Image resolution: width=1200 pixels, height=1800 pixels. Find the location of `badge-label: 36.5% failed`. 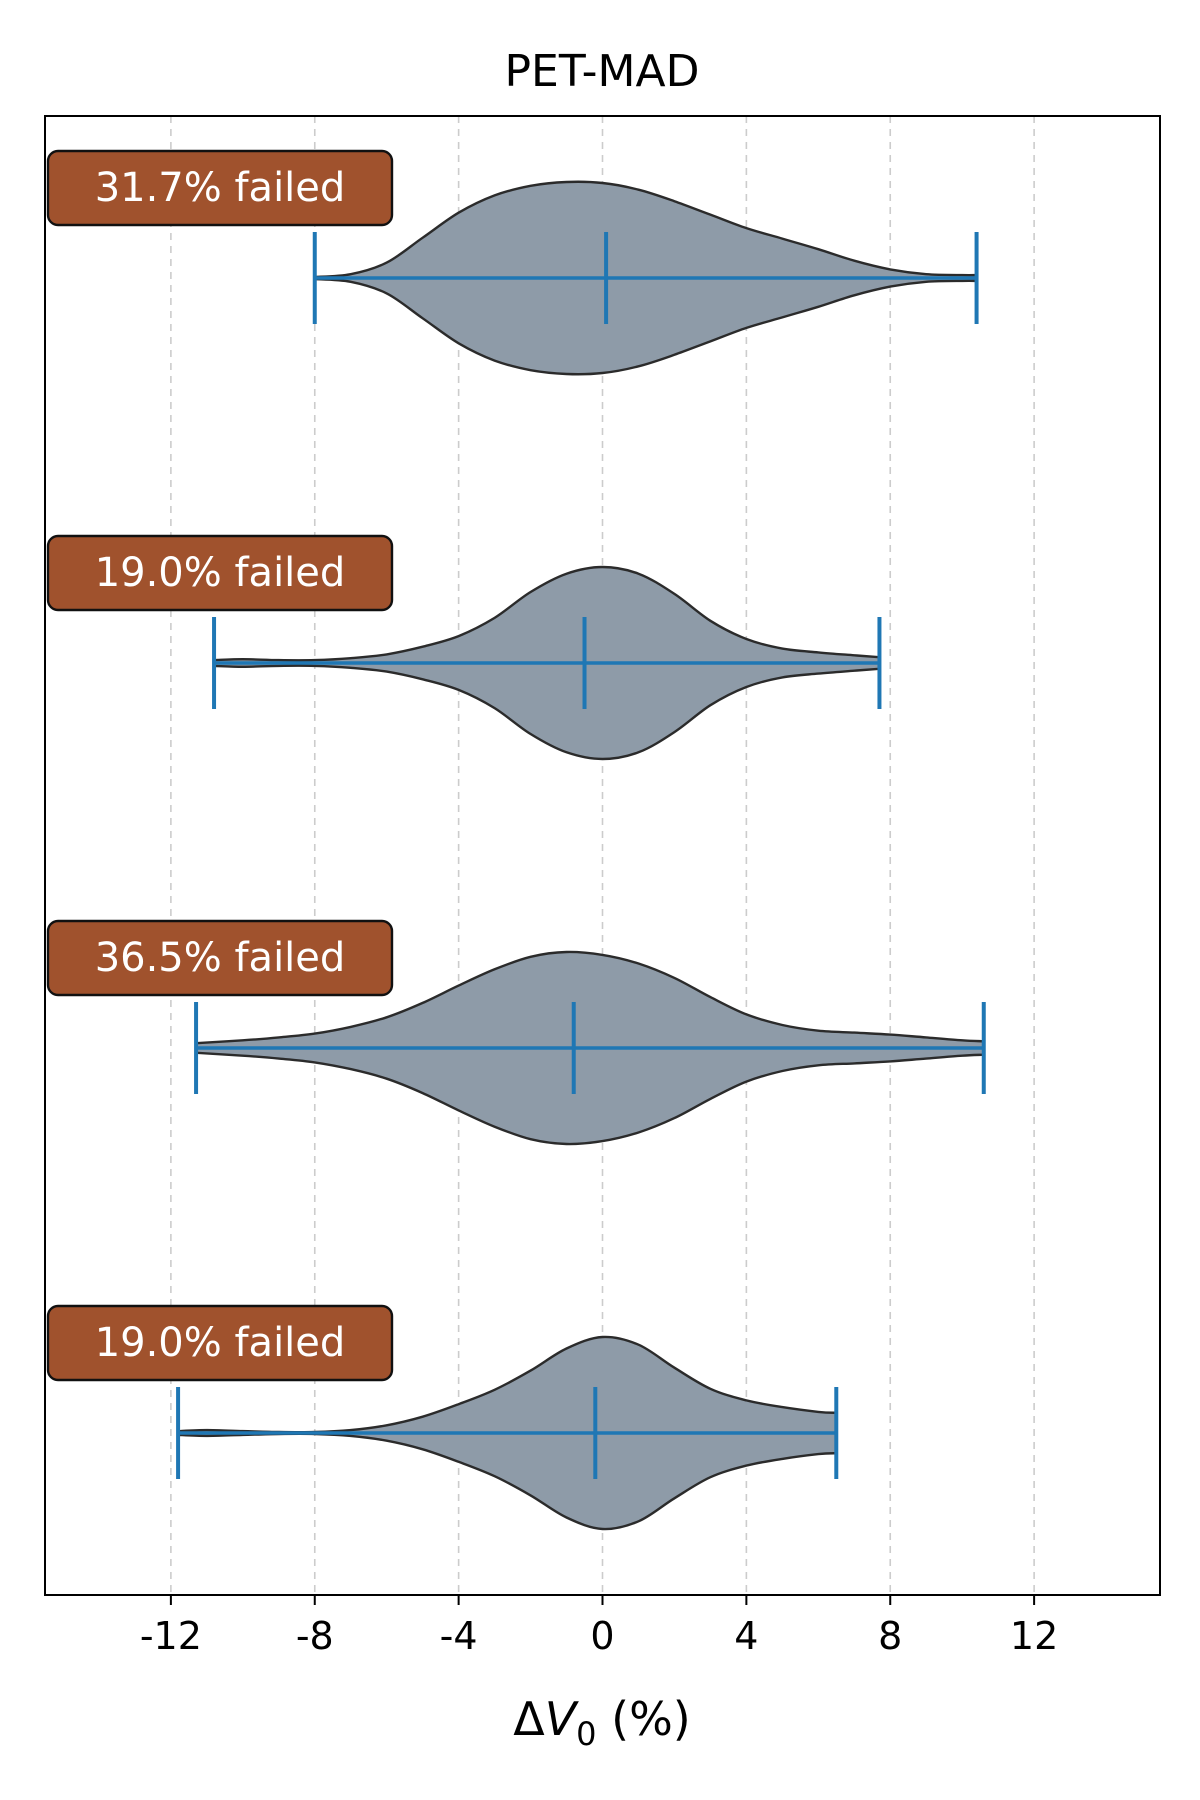

badge-label: 36.5% failed is located at coordinates (220, 958).